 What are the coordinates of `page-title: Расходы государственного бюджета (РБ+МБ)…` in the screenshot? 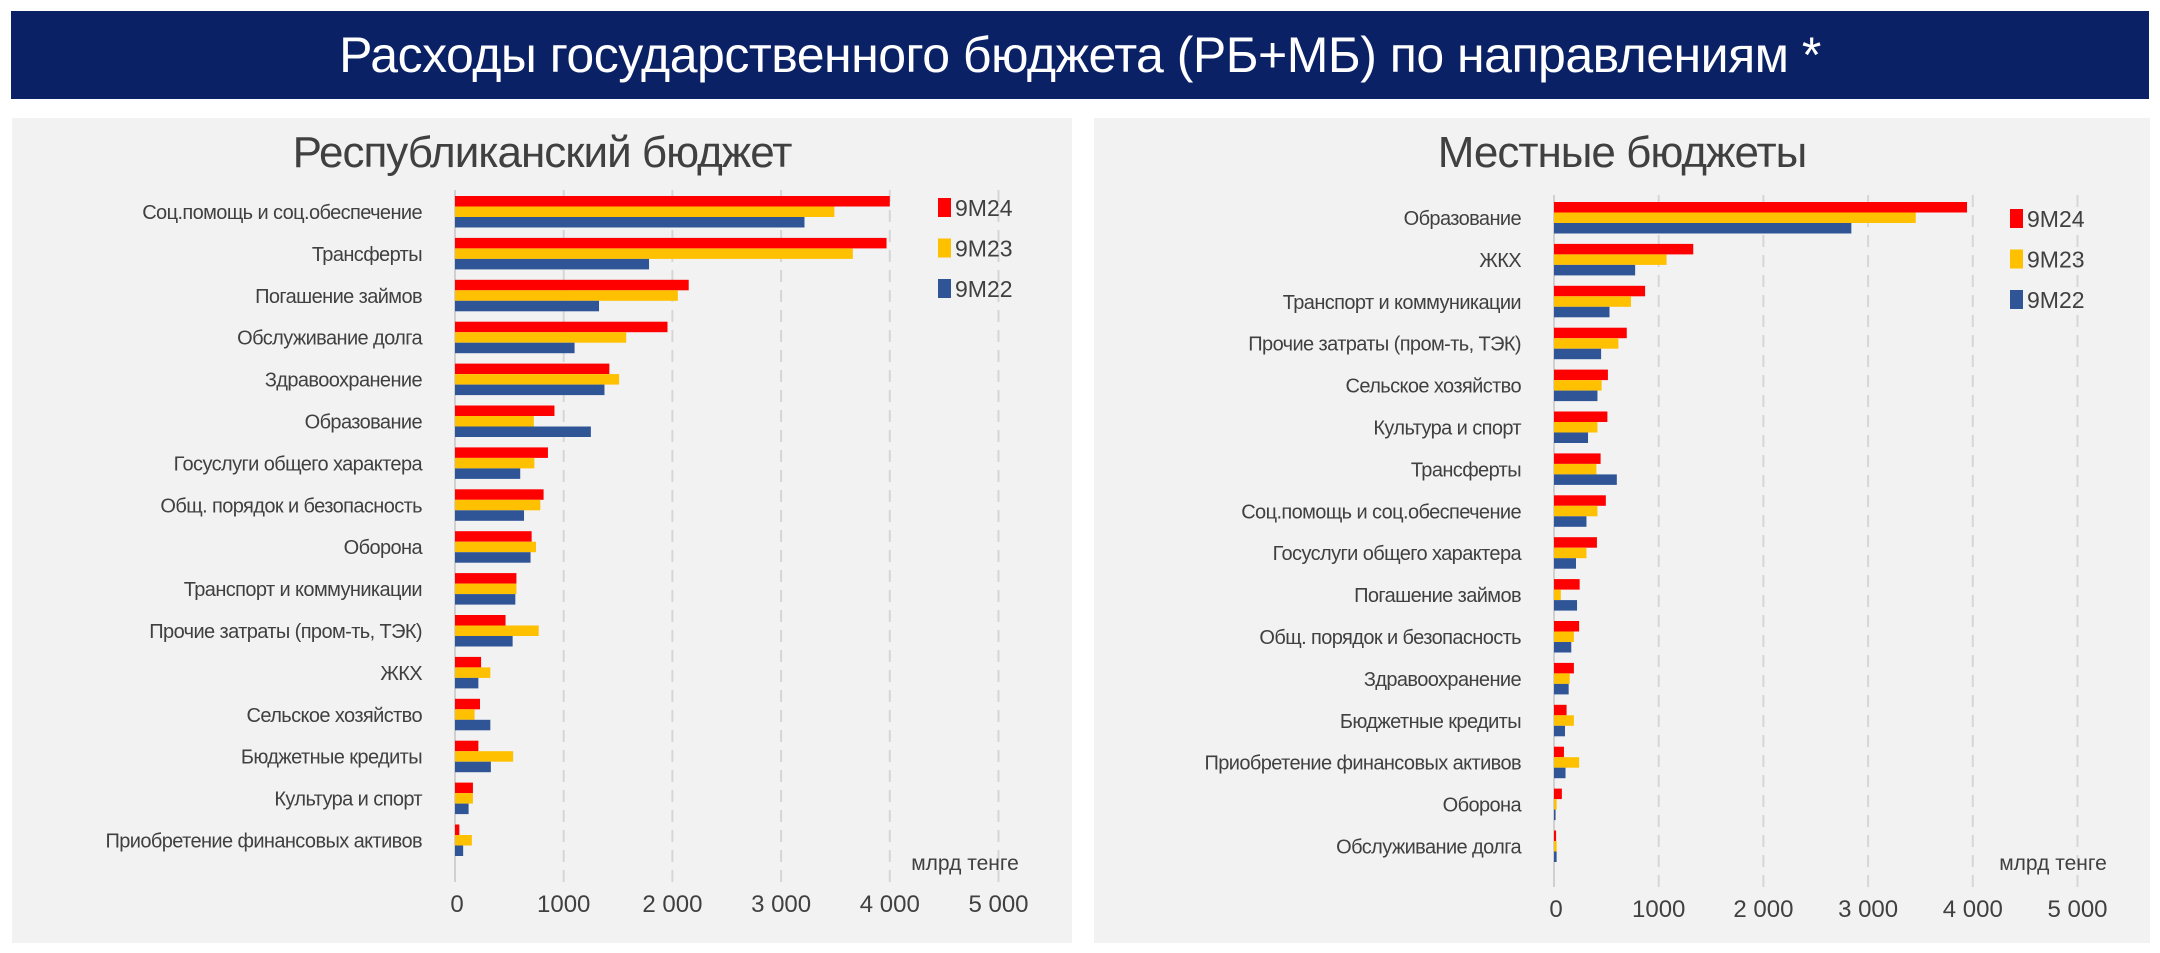 It's located at (1080, 55).